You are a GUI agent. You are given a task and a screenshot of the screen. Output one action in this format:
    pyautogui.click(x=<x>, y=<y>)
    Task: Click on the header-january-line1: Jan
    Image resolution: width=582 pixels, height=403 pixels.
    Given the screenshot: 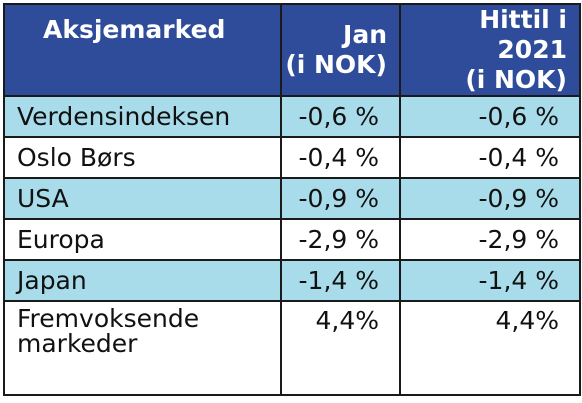 What is the action you would take?
    pyautogui.click(x=365, y=34)
    